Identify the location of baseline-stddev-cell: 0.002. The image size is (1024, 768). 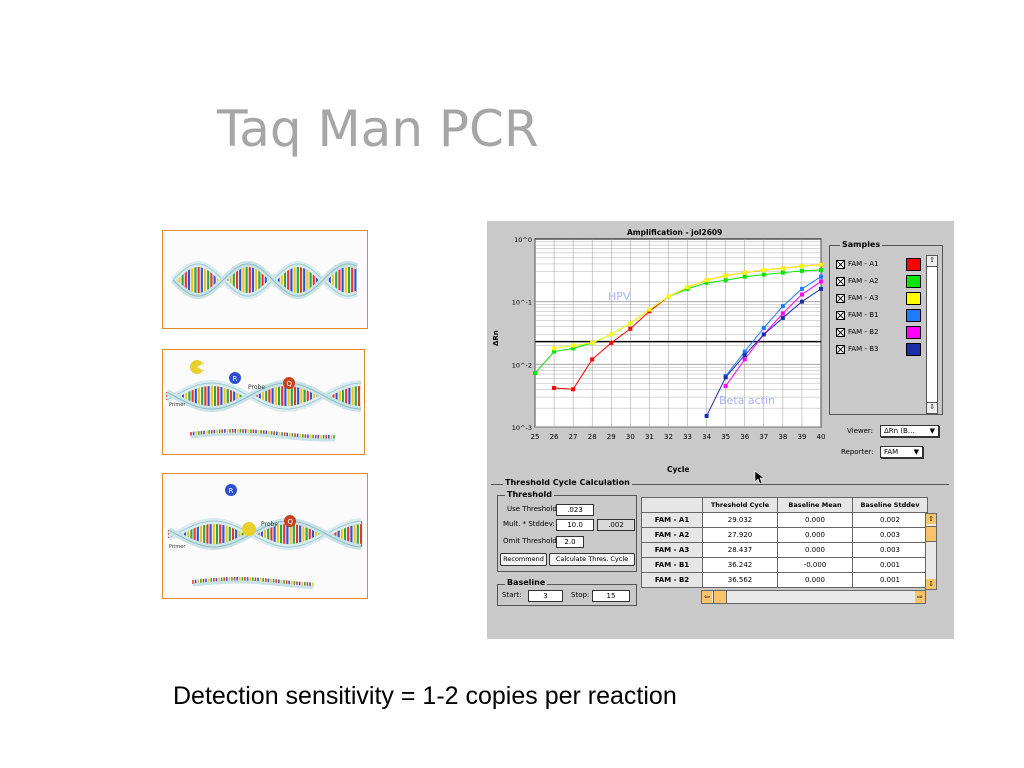
(890, 520).